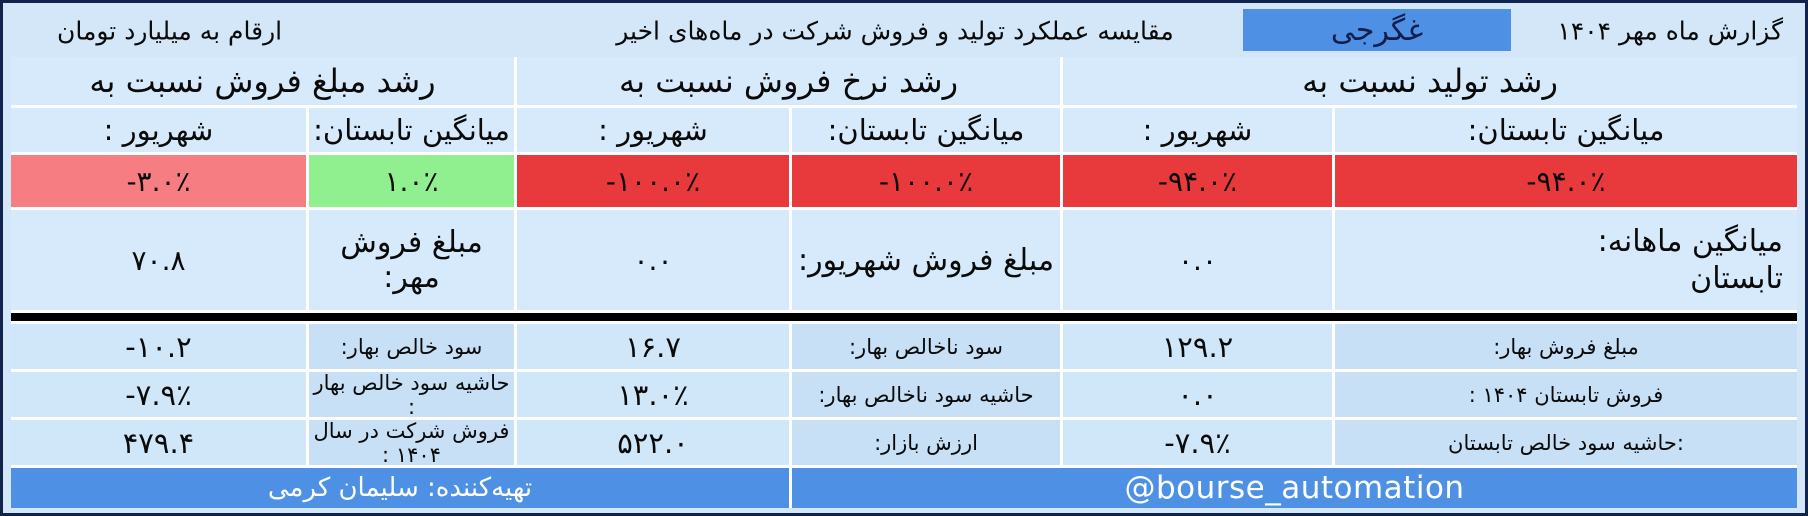 Image resolution: width=1808 pixels, height=516 pixels. I want to click on value-price-vs-shahrivar: -۱۰۰.۰٪, so click(653, 181).